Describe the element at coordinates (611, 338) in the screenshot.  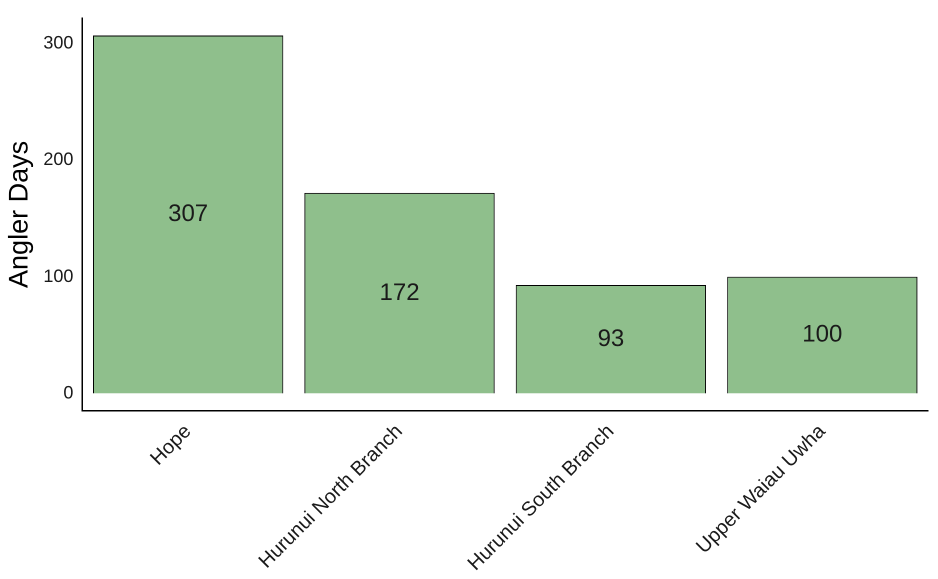
I see `data-label: 93` at that location.